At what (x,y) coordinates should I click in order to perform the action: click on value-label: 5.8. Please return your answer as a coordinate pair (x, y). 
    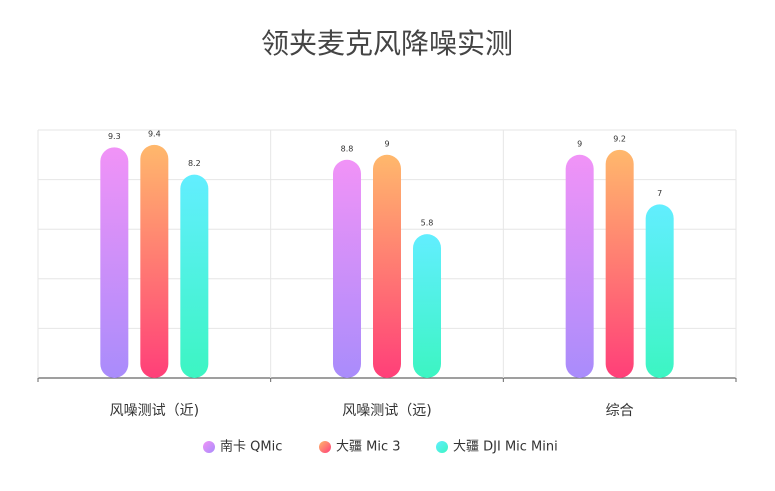
    Looking at the image, I should click on (427, 223).